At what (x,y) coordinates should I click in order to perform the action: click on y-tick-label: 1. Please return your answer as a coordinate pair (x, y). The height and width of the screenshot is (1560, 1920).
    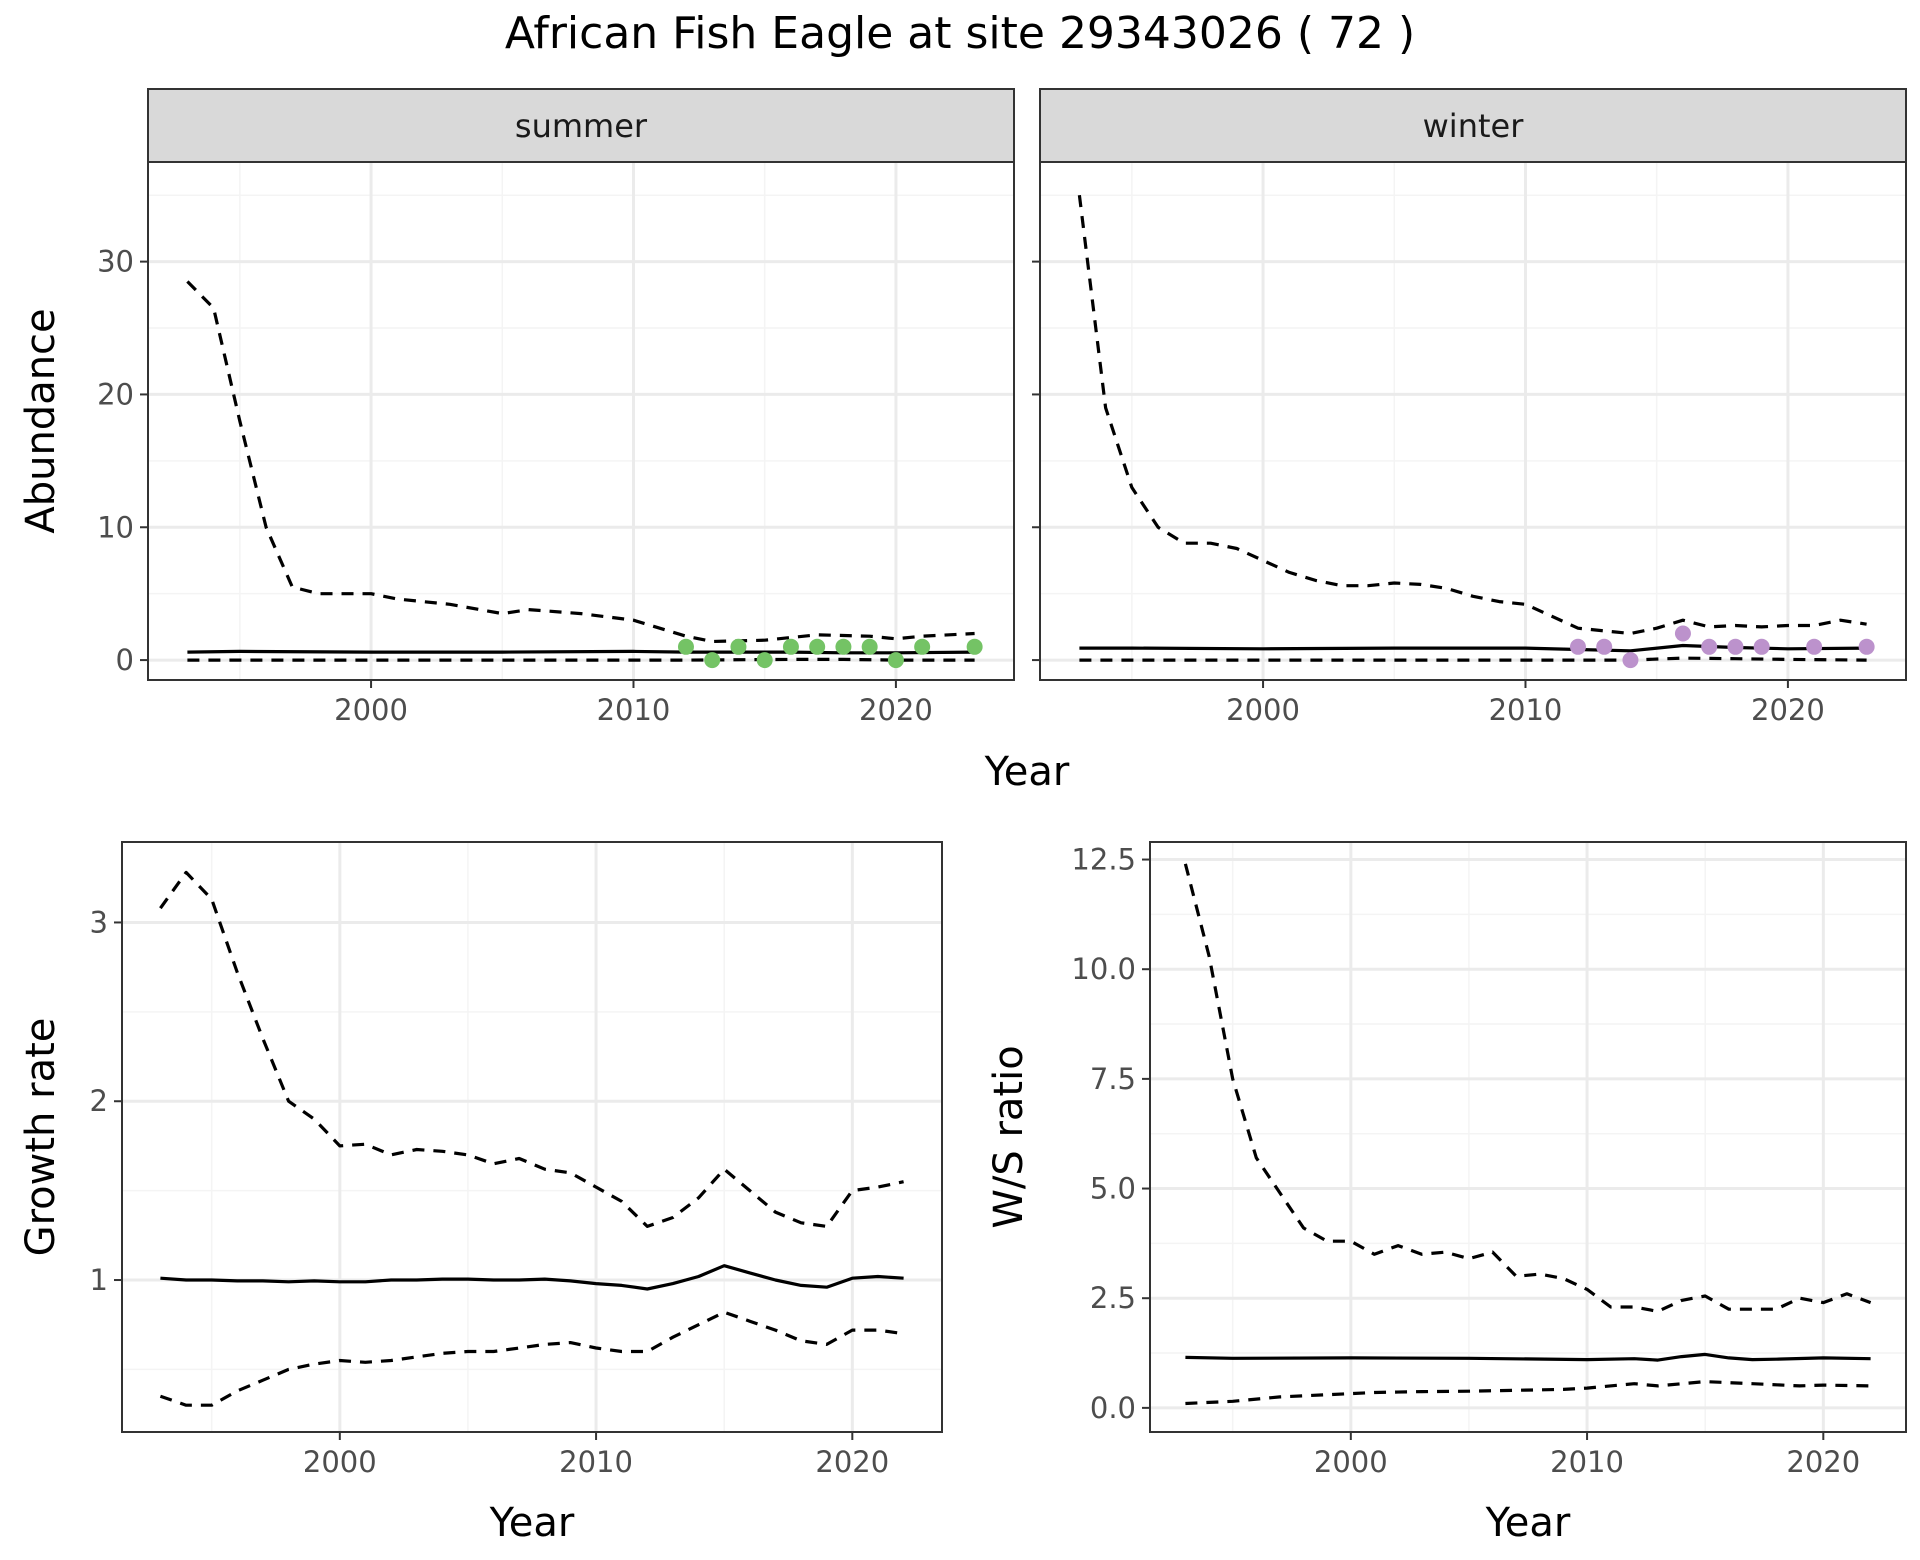
    Looking at the image, I should click on (99, 1280).